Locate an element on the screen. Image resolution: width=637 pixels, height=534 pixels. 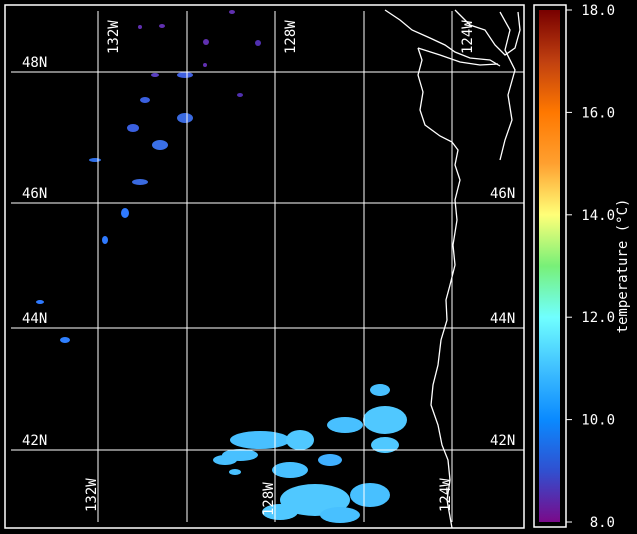
lat-labels-left: 48N 46N 44N 42N is located at coordinates (34, 252).